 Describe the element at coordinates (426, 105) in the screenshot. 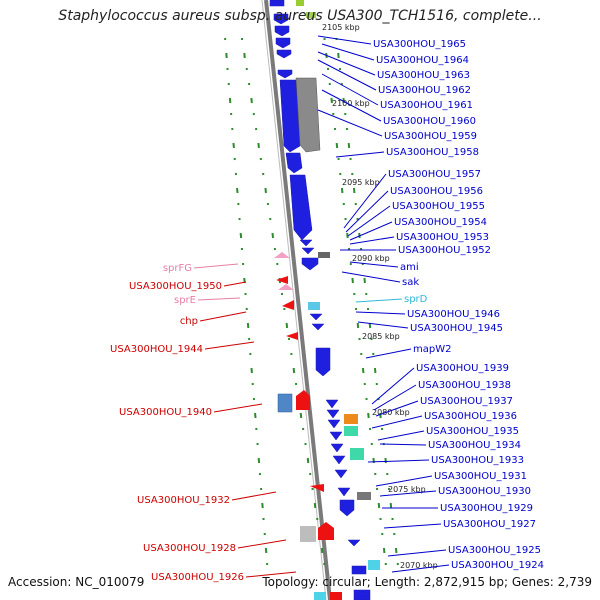

I see `gene-label-usa300hou-1961: USA300HOU_1961` at that location.